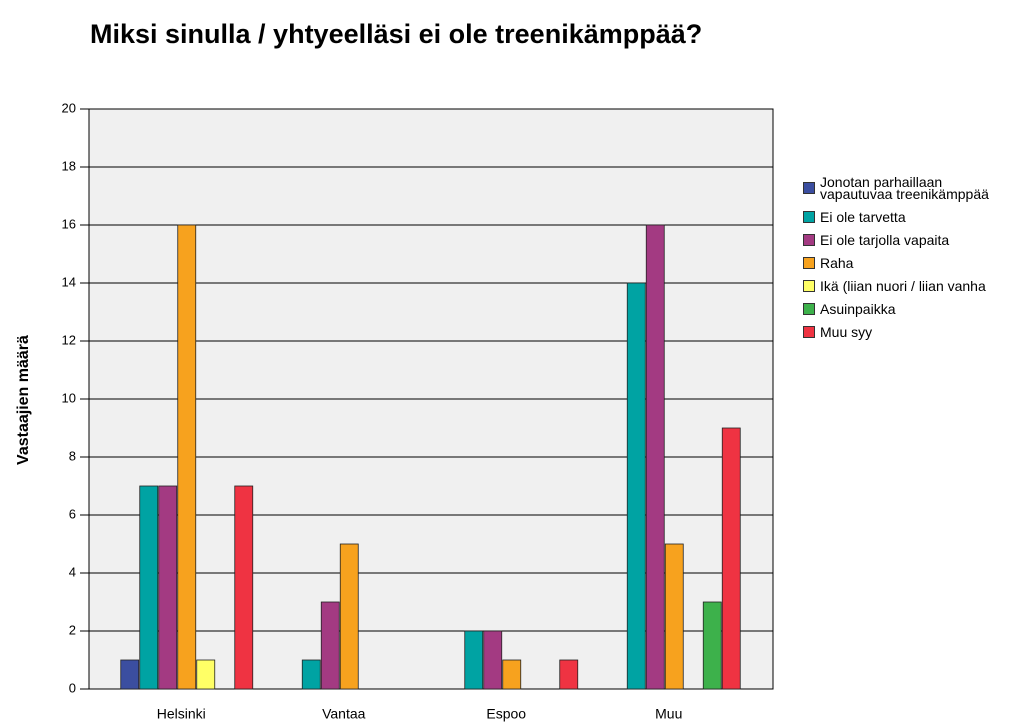 The image size is (1021, 724). I want to click on legend-item: Raha, so click(903, 263).